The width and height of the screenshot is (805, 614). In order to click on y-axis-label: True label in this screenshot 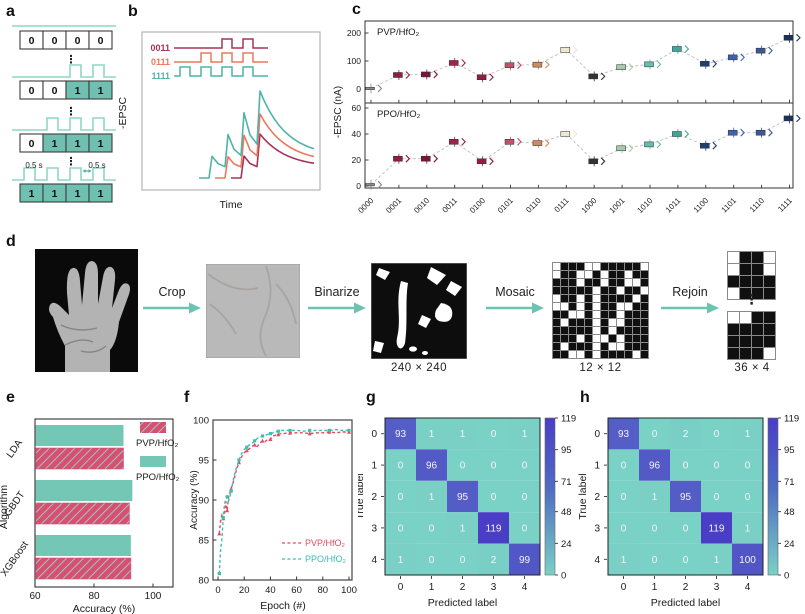, I will do `click(362, 496)`.